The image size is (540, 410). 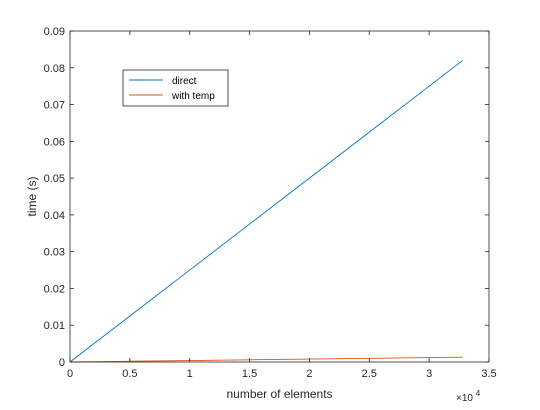 What do you see at coordinates (54, 216) in the screenshot?
I see `y-tick-label: 0.04` at bounding box center [54, 216].